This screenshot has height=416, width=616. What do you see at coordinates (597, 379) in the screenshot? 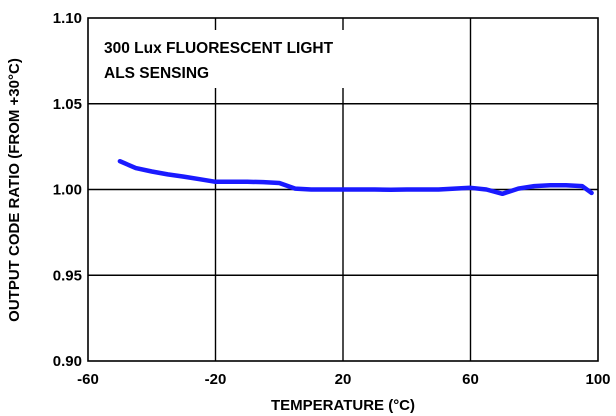
I see `x-tick-label: 100` at bounding box center [597, 379].